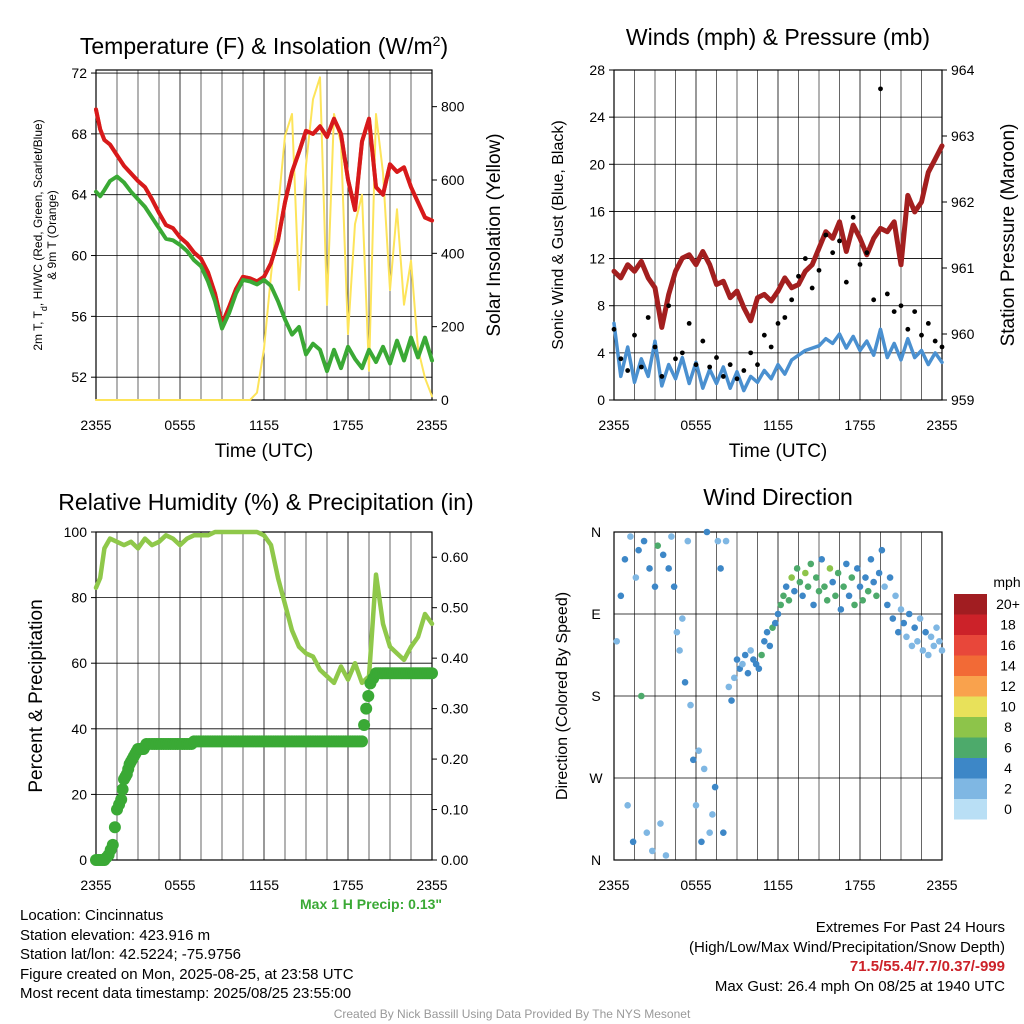 The height and width of the screenshot is (1024, 1024). Describe the element at coordinates (1008, 768) in the screenshot. I see `legend-label: 4` at that location.